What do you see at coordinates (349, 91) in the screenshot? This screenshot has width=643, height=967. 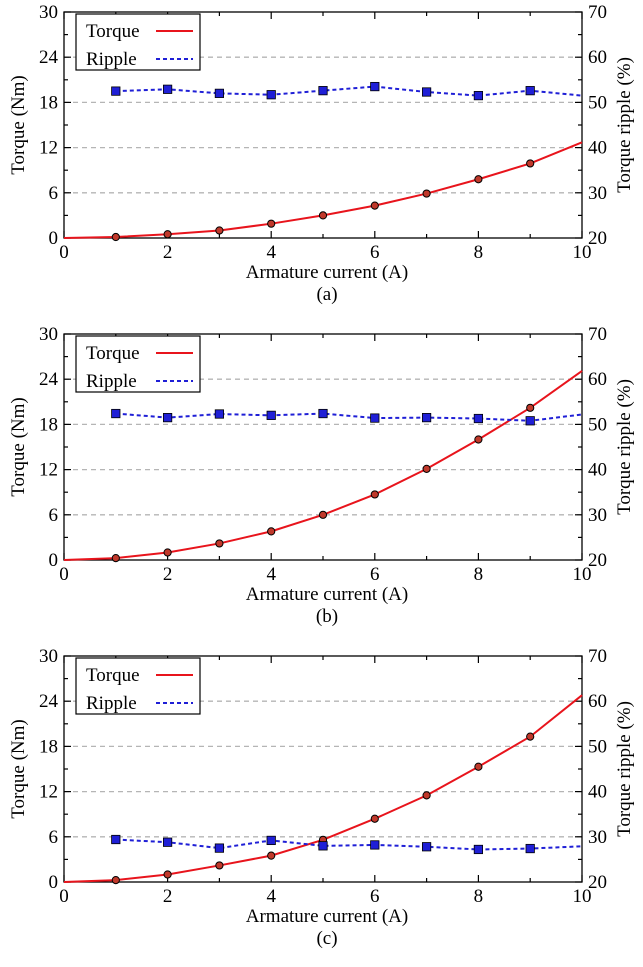 I see `series-line-ripple` at bounding box center [349, 91].